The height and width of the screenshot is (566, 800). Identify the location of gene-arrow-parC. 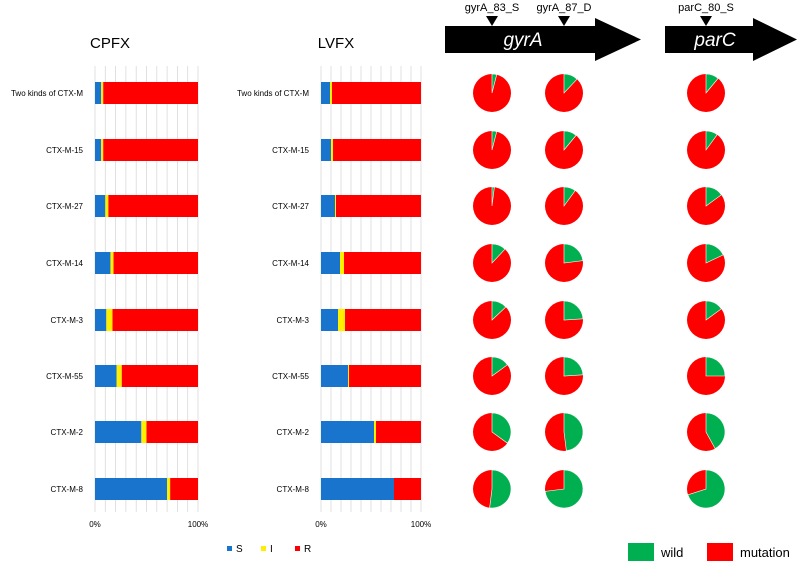
(731, 39).